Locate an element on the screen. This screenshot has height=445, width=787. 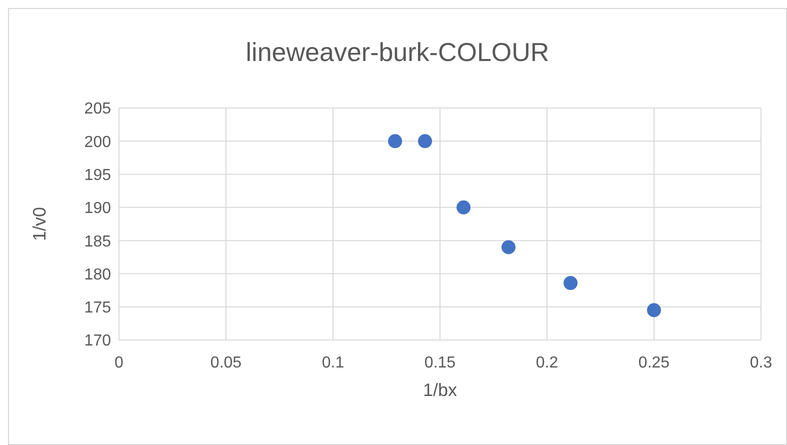
x-tick-label: 0.3 is located at coordinates (761, 363).